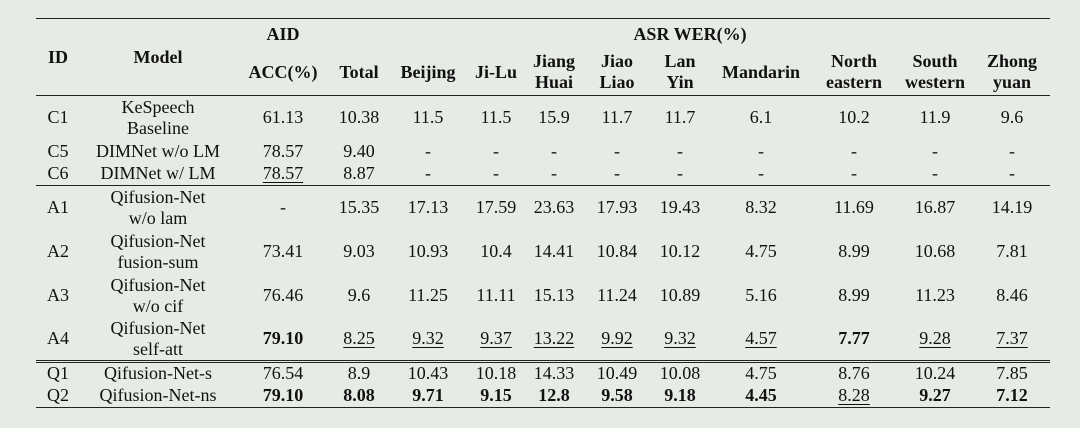  What do you see at coordinates (359, 151) in the screenshot?
I see `cell-wer: 9.40` at bounding box center [359, 151].